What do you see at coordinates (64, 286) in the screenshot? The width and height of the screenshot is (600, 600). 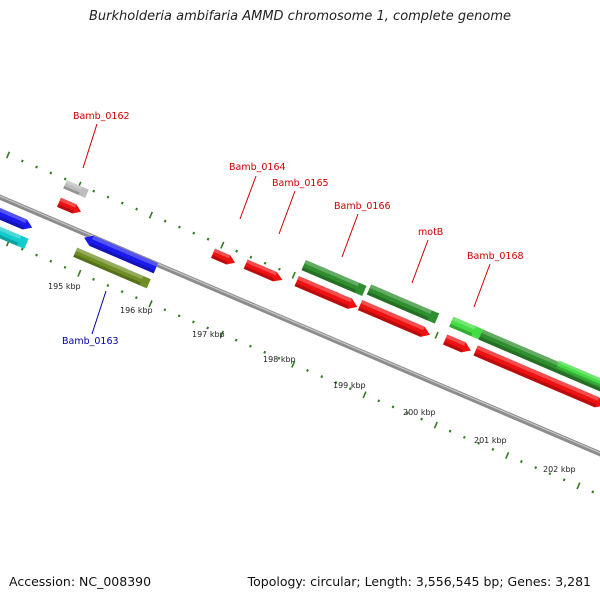 I see `scale-label: 195 kbp` at bounding box center [64, 286].